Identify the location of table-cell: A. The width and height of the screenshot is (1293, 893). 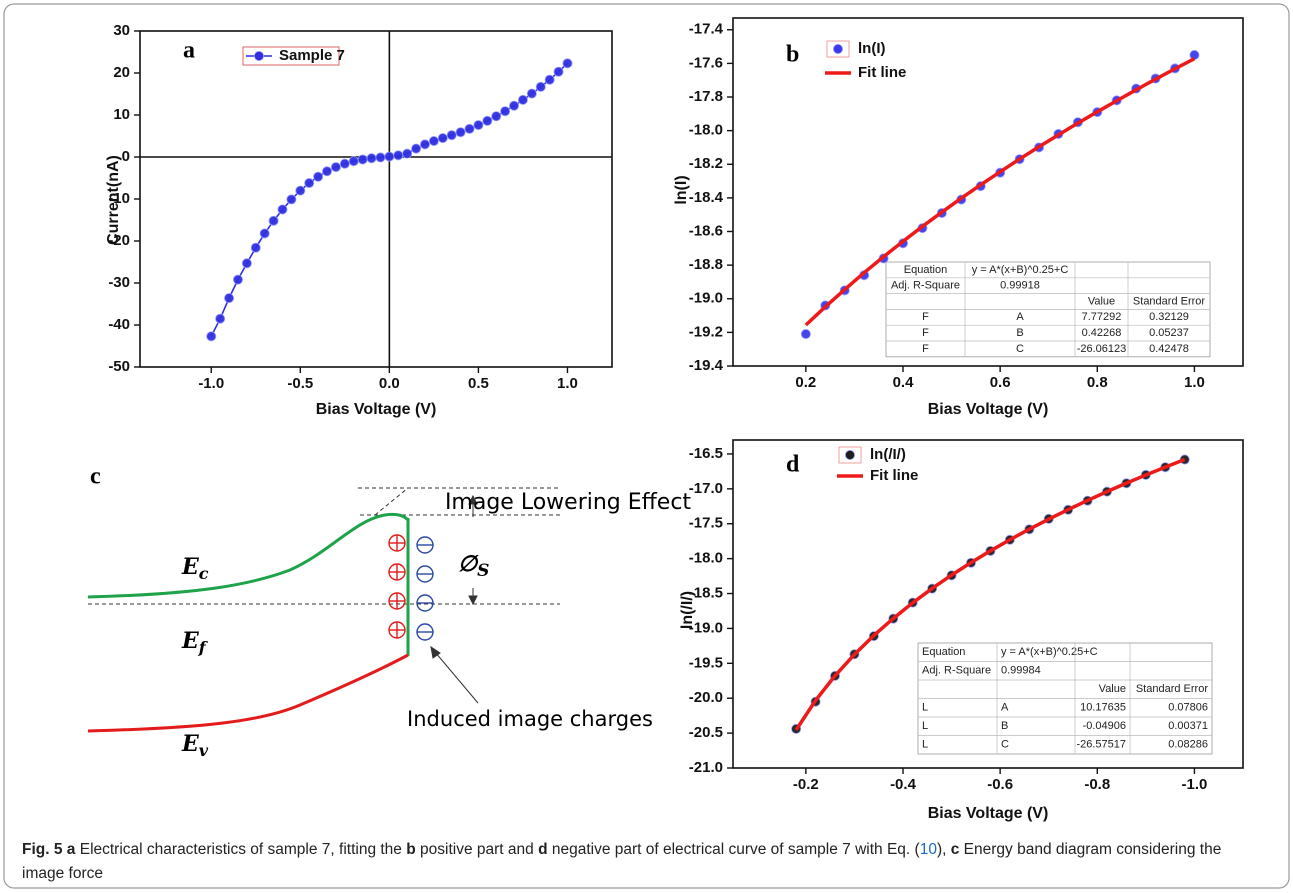
(1005, 708).